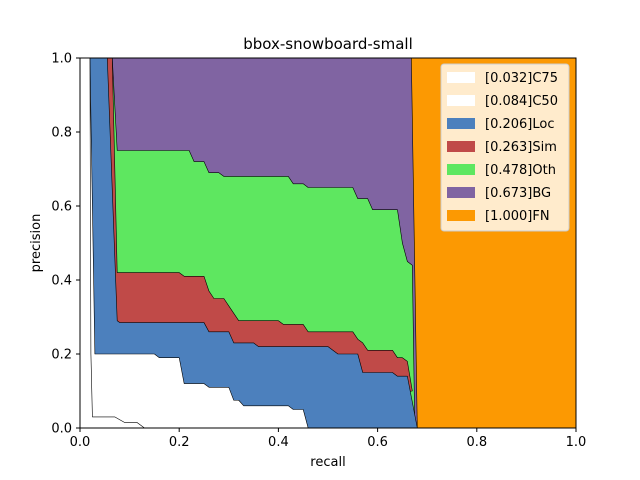 The image size is (640, 480). Describe the element at coordinates (80, 442) in the screenshot. I see `x-tick-label: 0.0` at that location.